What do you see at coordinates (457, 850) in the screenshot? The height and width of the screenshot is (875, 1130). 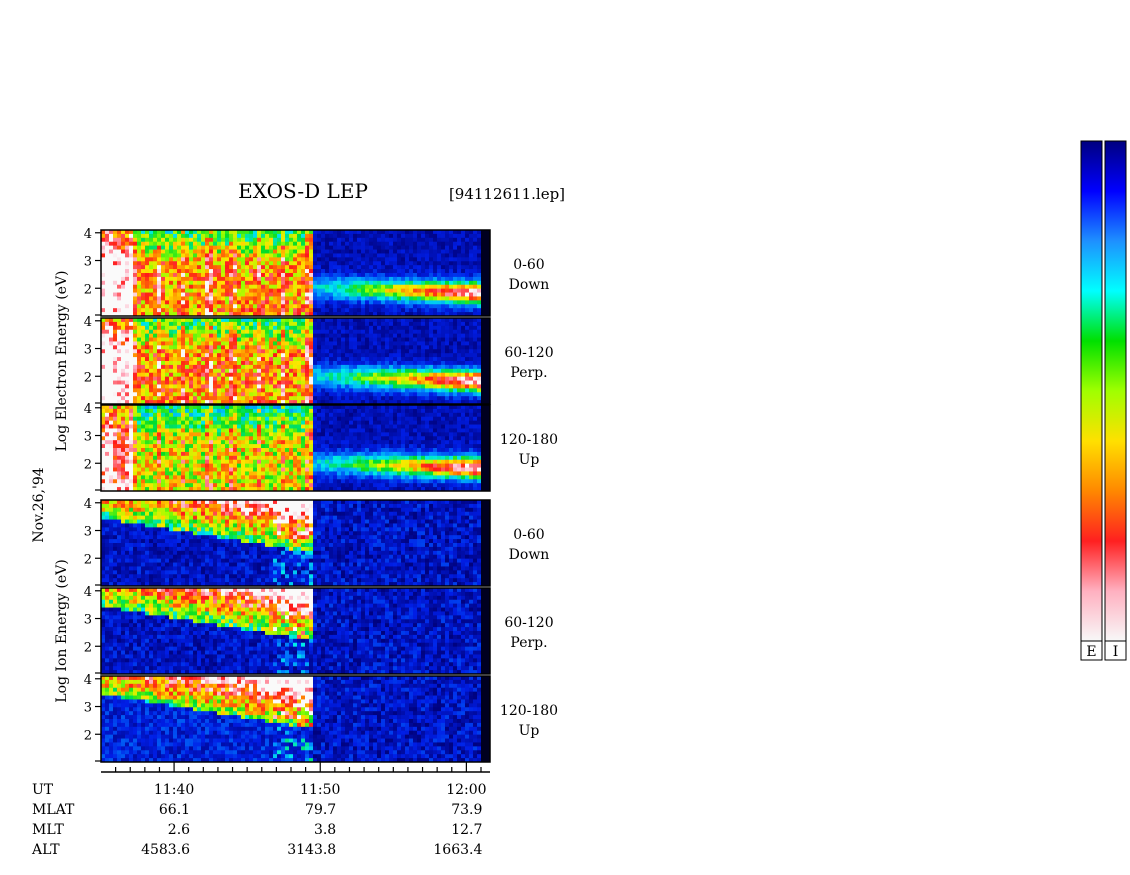 I see `ephemeris-value: 1663.4` at bounding box center [457, 850].